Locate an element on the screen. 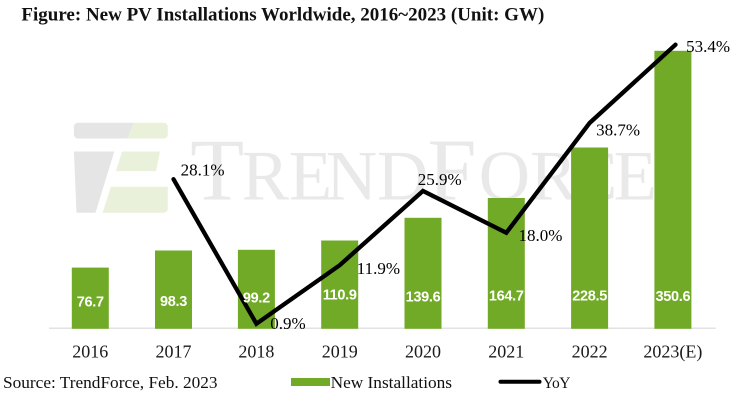  svg-text: 76.7 is located at coordinates (90, 303).